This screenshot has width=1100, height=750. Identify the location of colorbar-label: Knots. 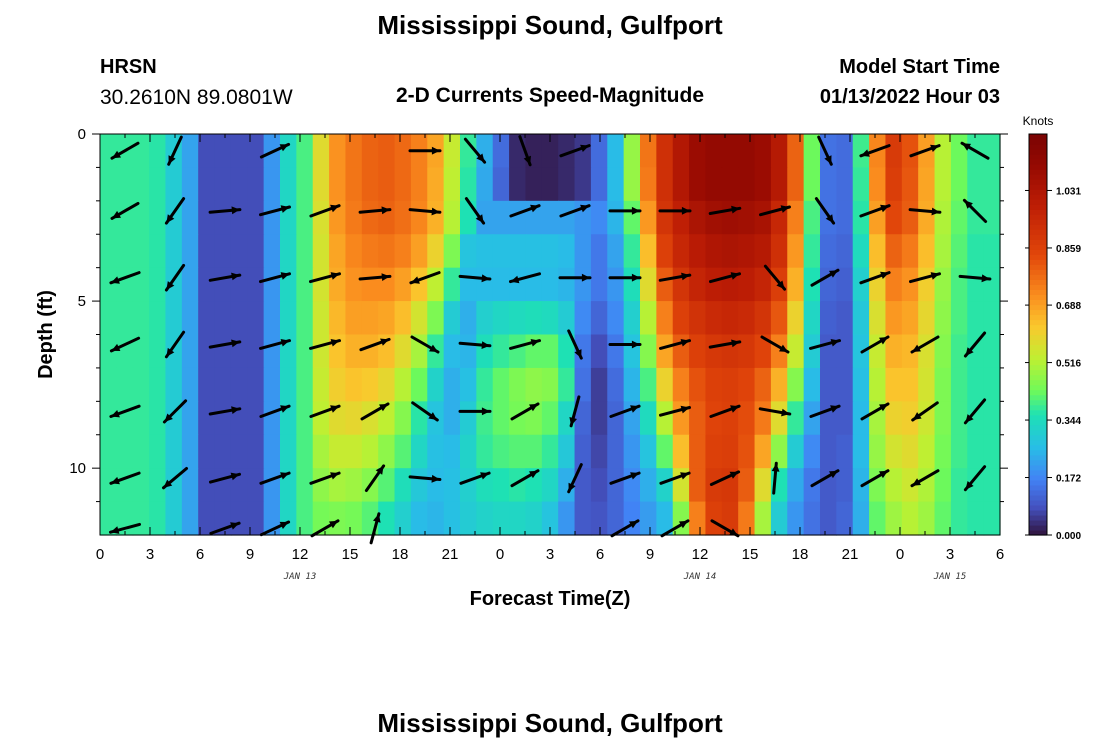
(1038, 121).